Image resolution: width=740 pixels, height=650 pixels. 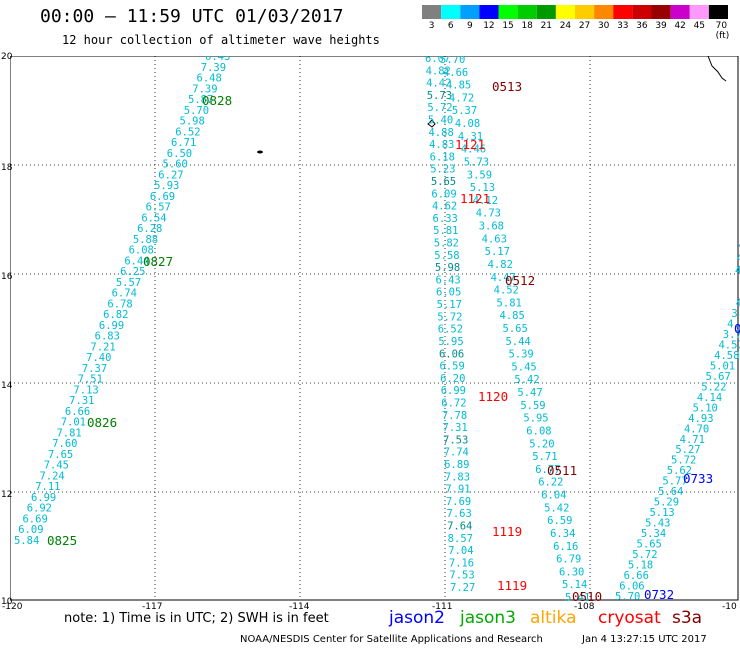 What do you see at coordinates (565, 26) in the screenshot?
I see `color-scale-label: 24` at bounding box center [565, 26].